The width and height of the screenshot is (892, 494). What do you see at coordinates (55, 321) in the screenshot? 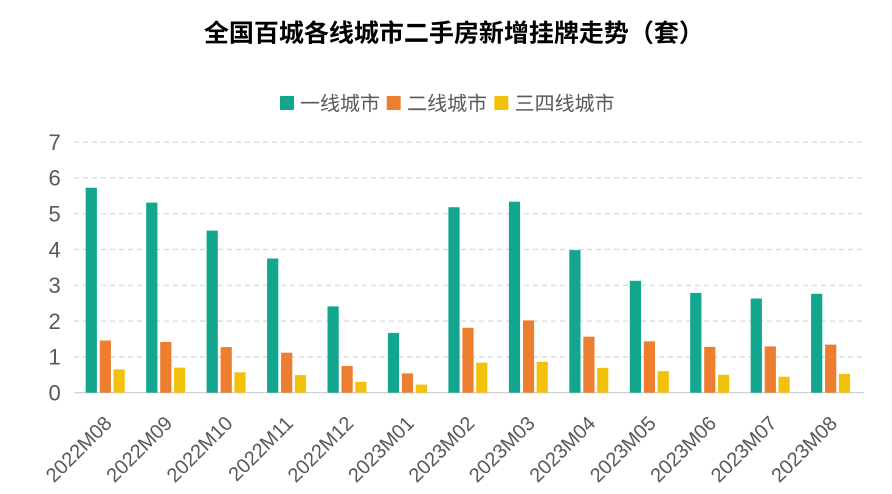
I see `svg-text: 2` at bounding box center [55, 321].